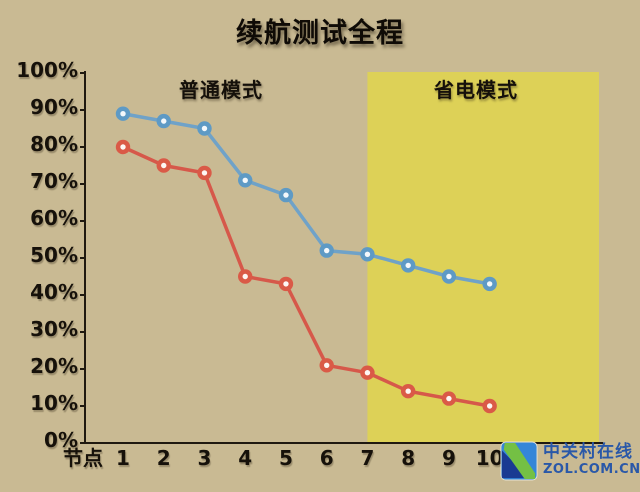  What do you see at coordinates (449, 458) in the screenshot?
I see `x-tick-label: 9` at bounding box center [449, 458].